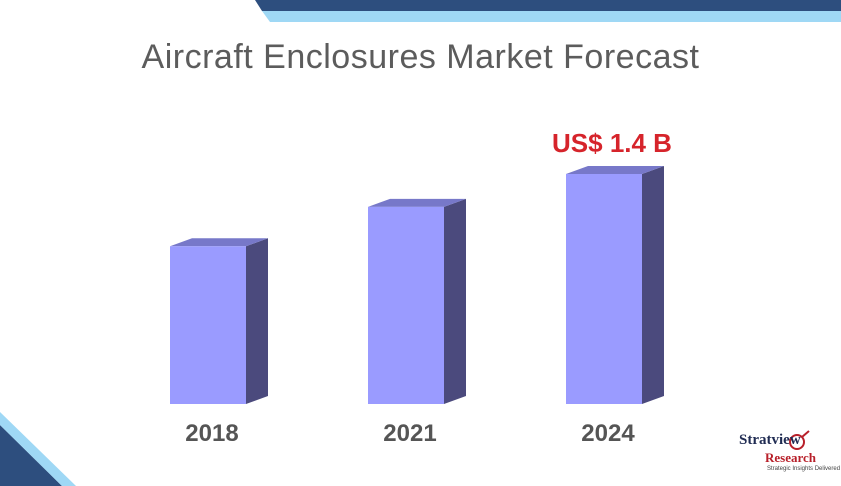 The width and height of the screenshot is (841, 486). What do you see at coordinates (38, 449) in the screenshot?
I see `bottom-stripe-light` at bounding box center [38, 449].